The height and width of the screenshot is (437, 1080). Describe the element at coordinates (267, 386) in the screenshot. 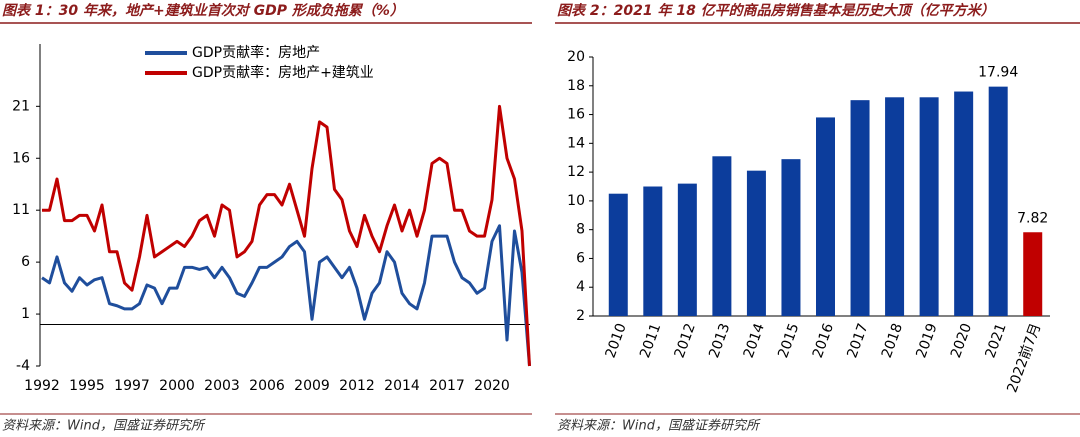

I see `x-tick-label: 2006` at that location.